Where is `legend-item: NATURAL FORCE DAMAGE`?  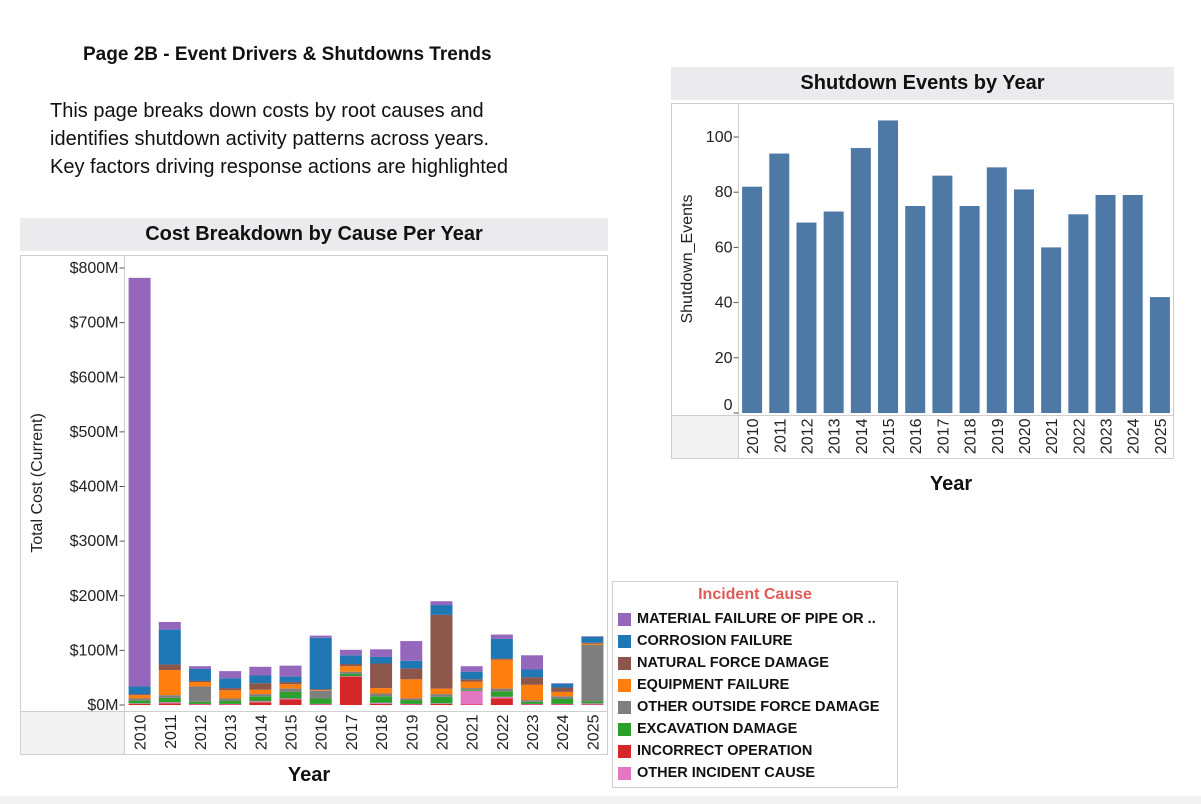
legend-item: NATURAL FORCE DAMAGE is located at coordinates (755, 663).